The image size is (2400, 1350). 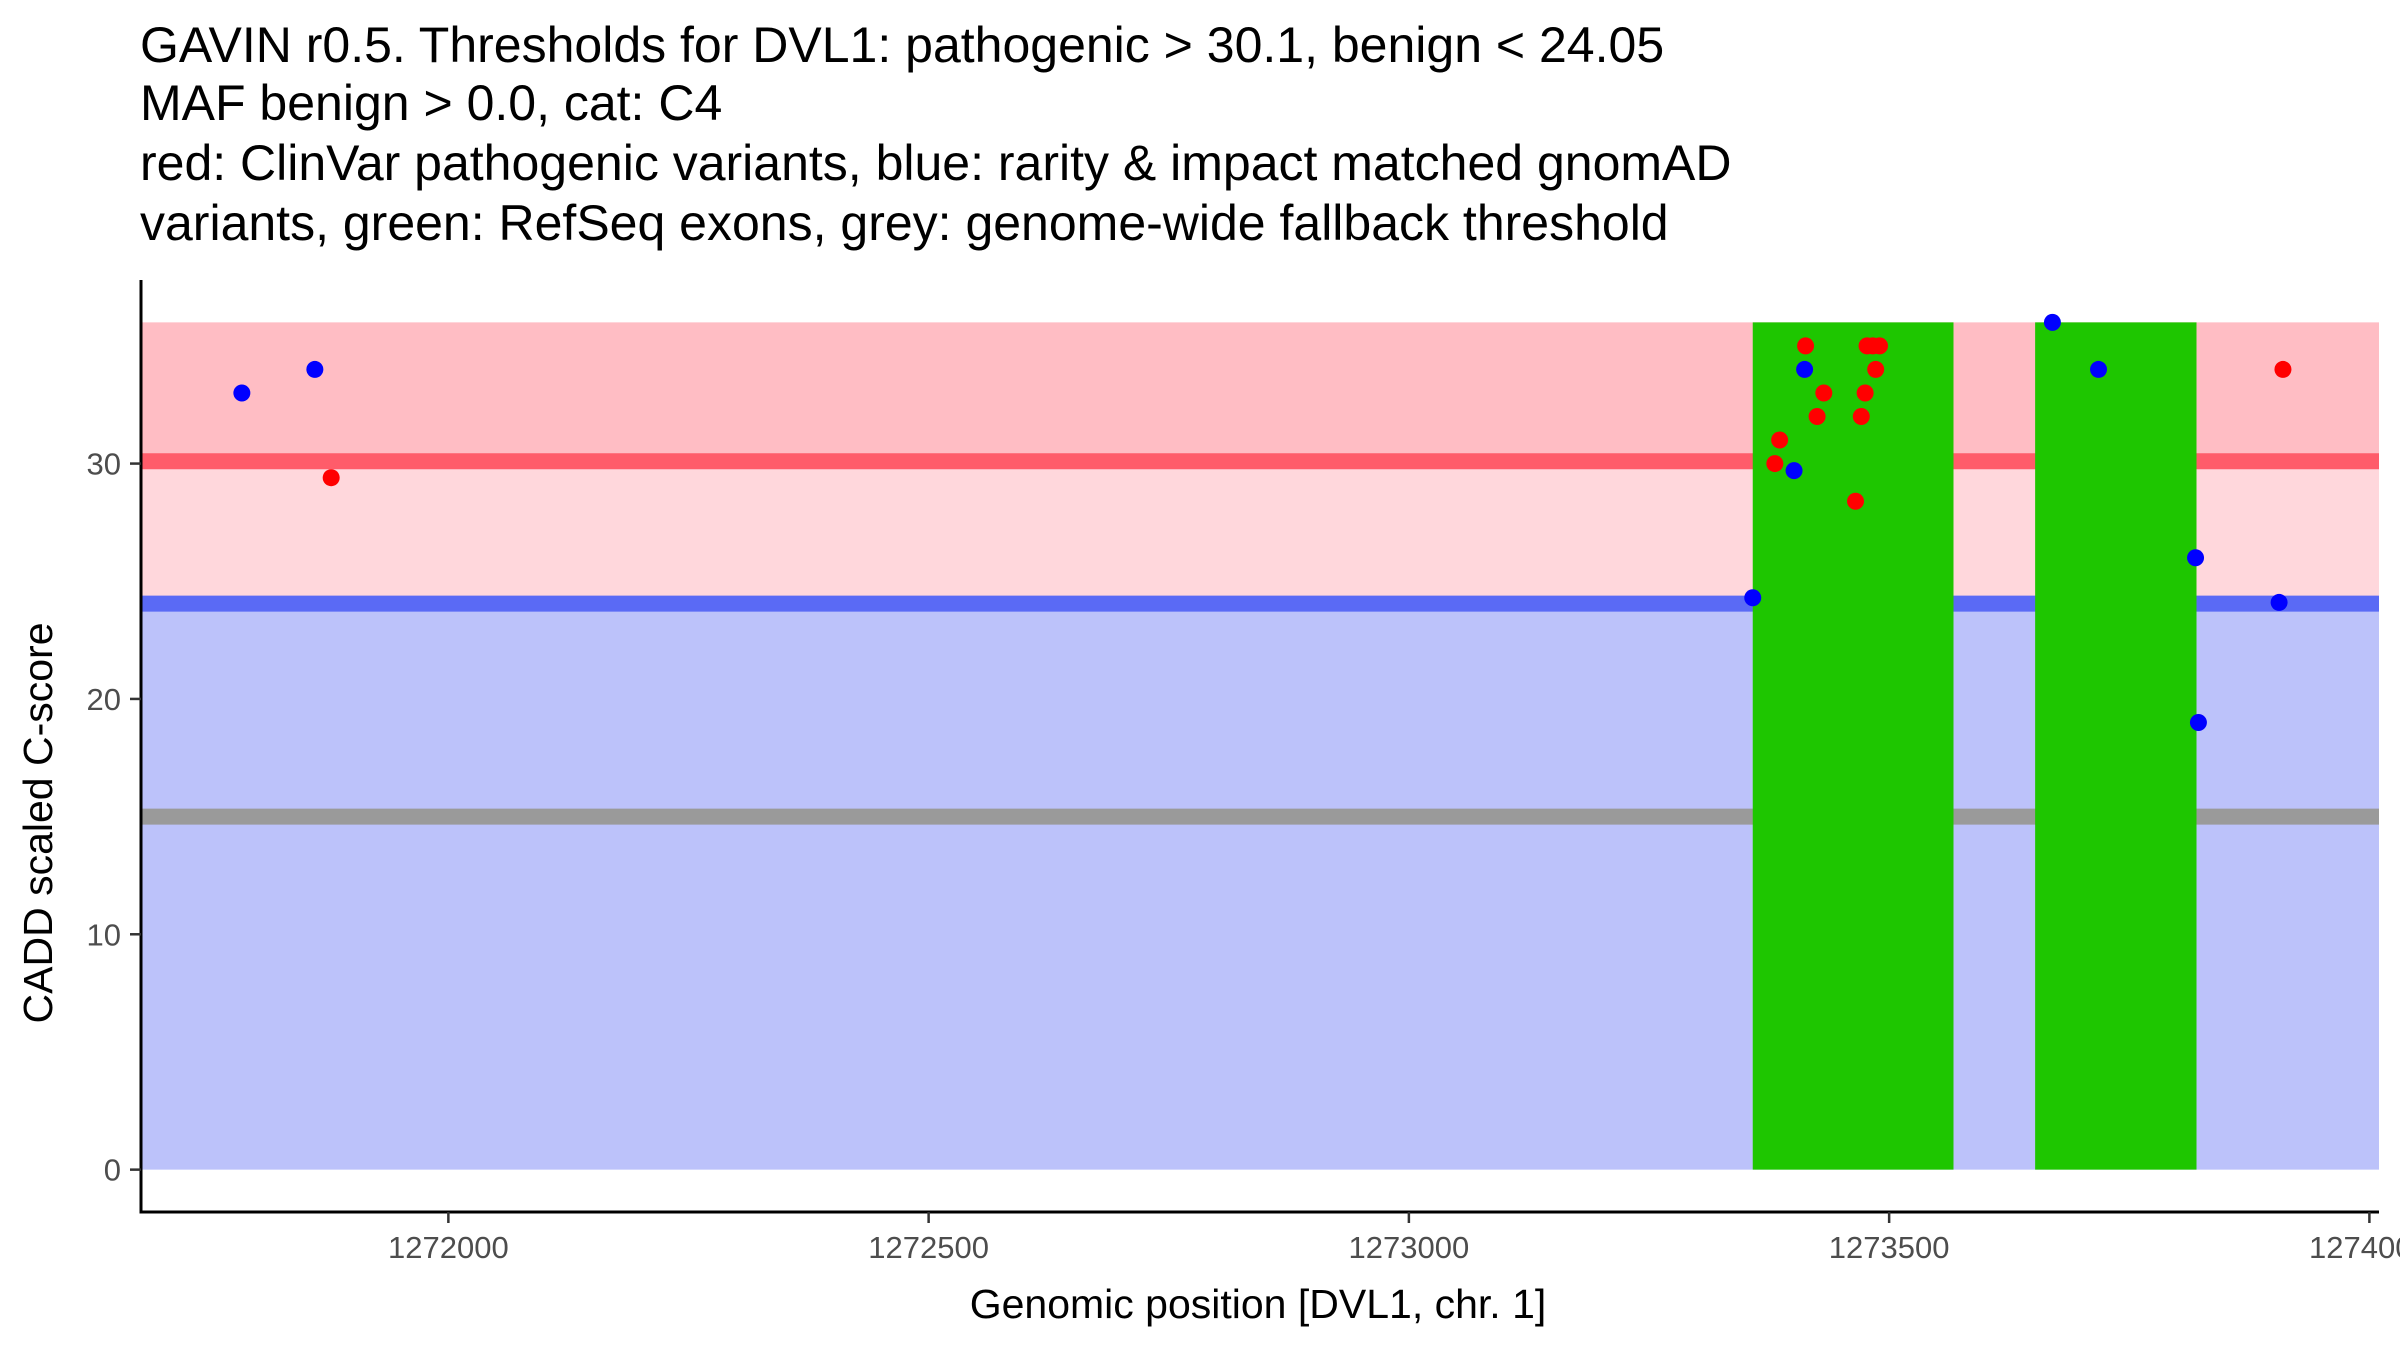 I want to click on pathogenic-zone-band, so click(x=1260, y=392).